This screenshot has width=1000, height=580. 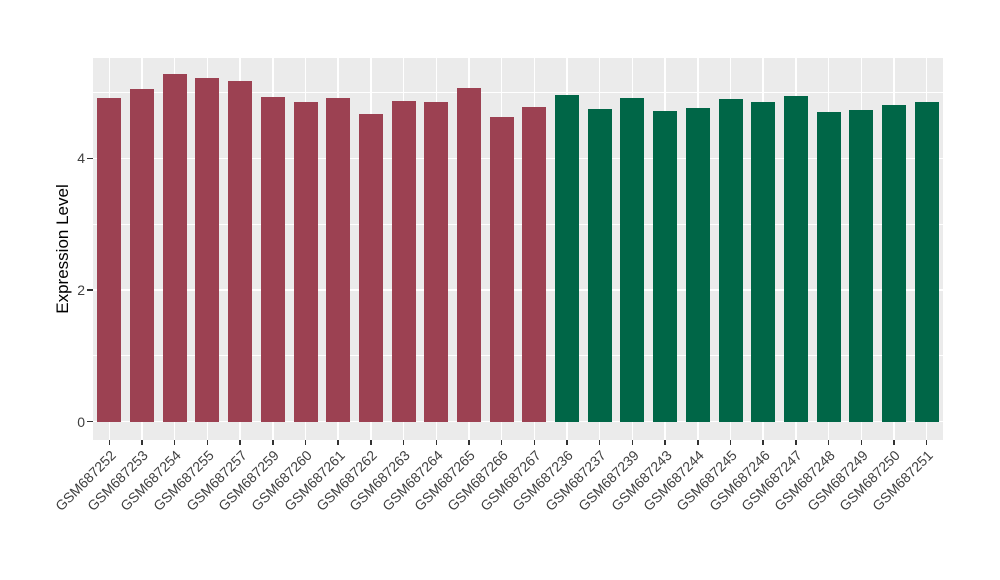 I want to click on x-axis-tick-mark-GSM687244, so click(x=698, y=442).